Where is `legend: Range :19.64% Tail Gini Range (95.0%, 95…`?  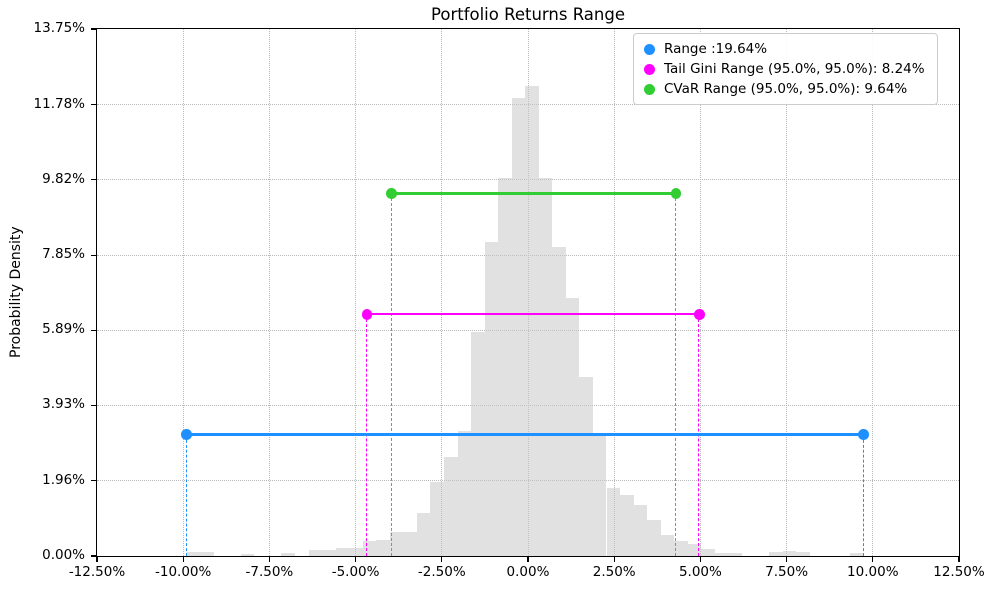
legend: Range :19.64% Tail Gini Range (95.0%, 95… is located at coordinates (785, 69).